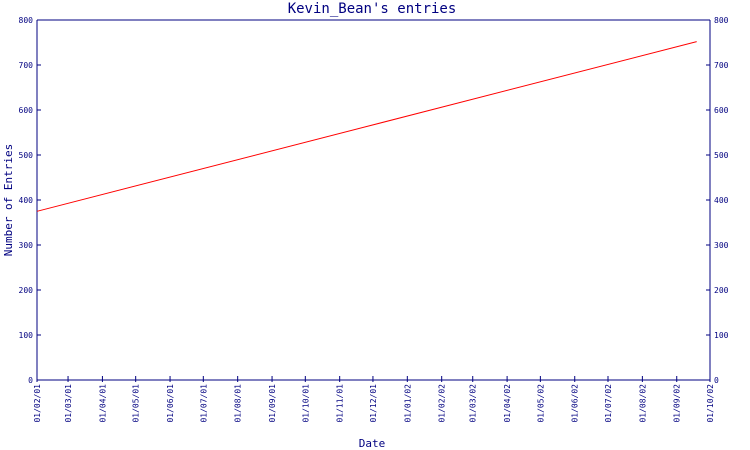 The width and height of the screenshot is (750, 450). I want to click on x-tick-label: 01/06/02, so click(575, 403).